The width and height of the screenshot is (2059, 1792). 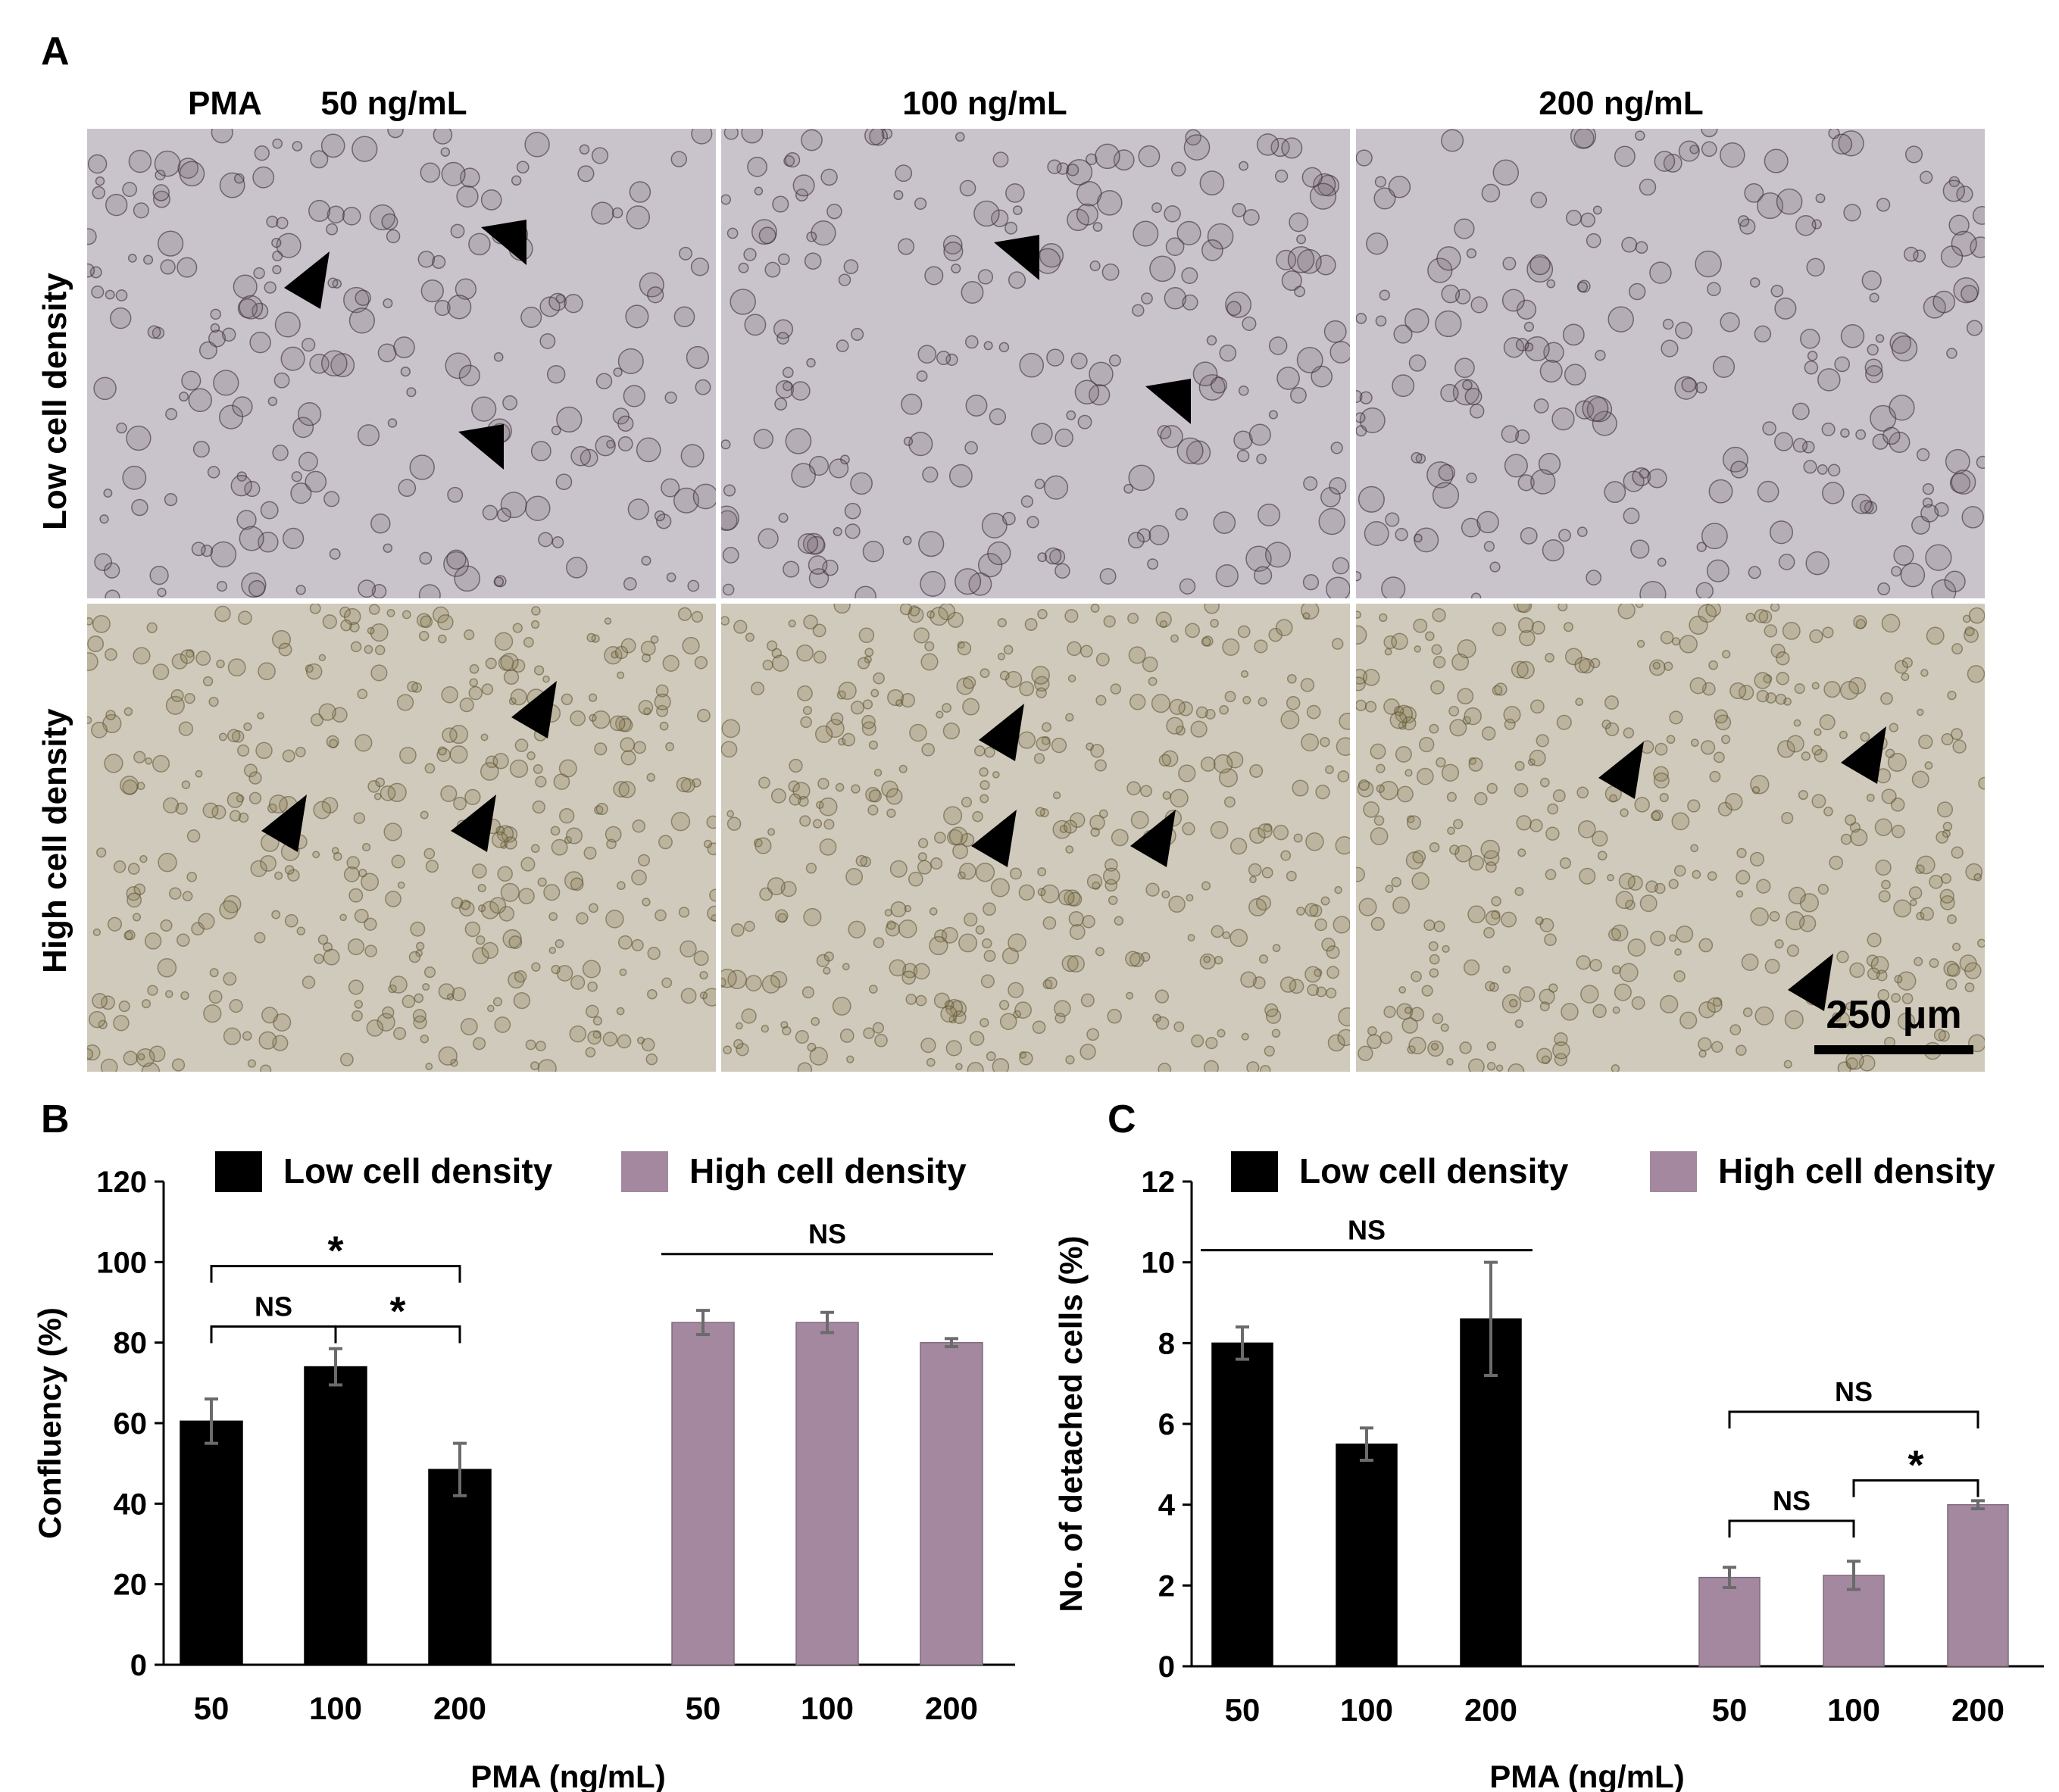 What do you see at coordinates (225, 103) in the screenshot?
I see `pma-label: PMA` at bounding box center [225, 103].